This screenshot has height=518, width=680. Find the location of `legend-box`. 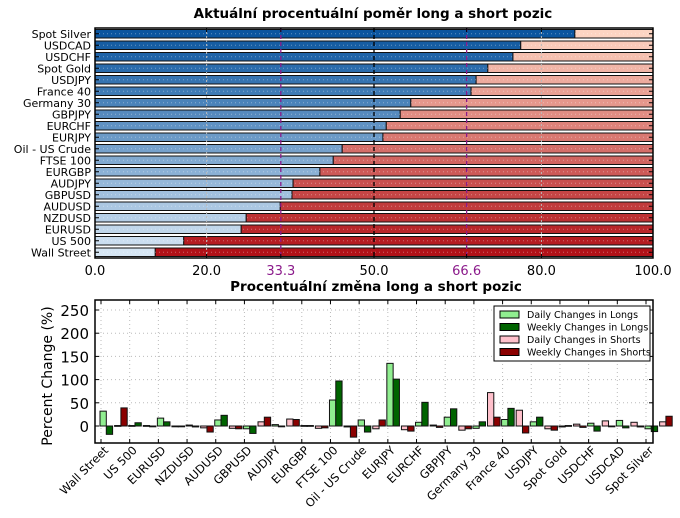

legend-box is located at coordinates (572, 333).